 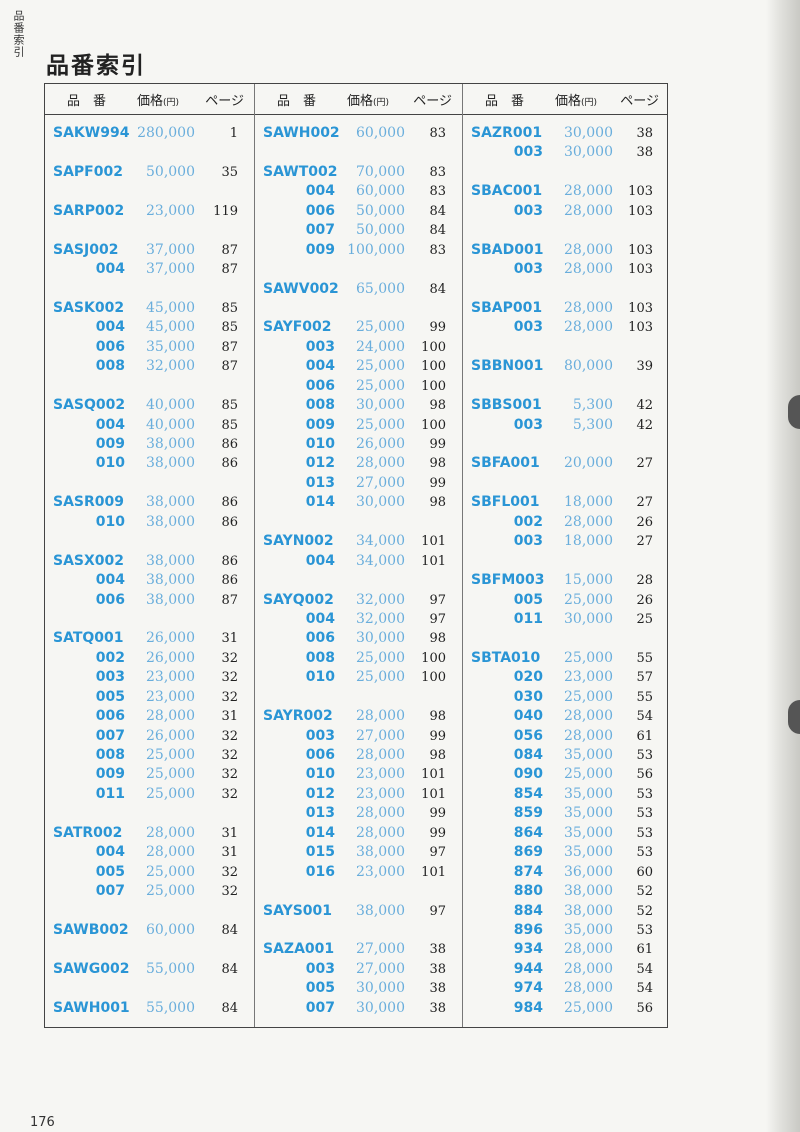 I want to click on table-row: SAKW994 280,000 1, so click(x=149, y=133).